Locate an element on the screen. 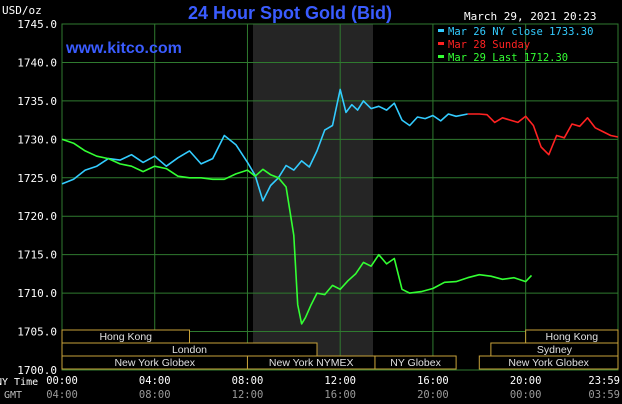 The width and height of the screenshot is (622, 404). market-box-label: NY Globex is located at coordinates (415, 363).